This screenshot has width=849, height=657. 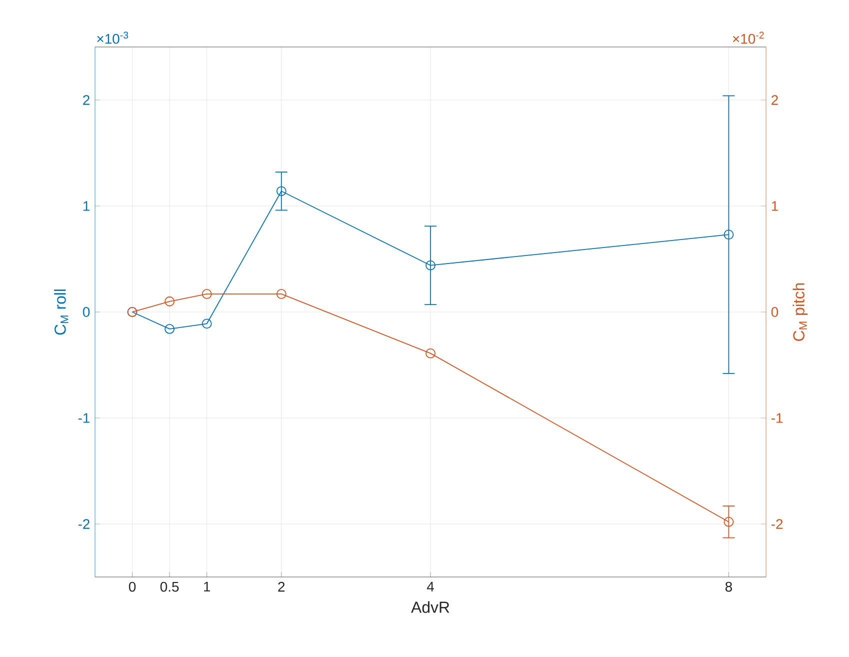 I want to click on text: ×10$^{-3}$, so click(x=112, y=38).